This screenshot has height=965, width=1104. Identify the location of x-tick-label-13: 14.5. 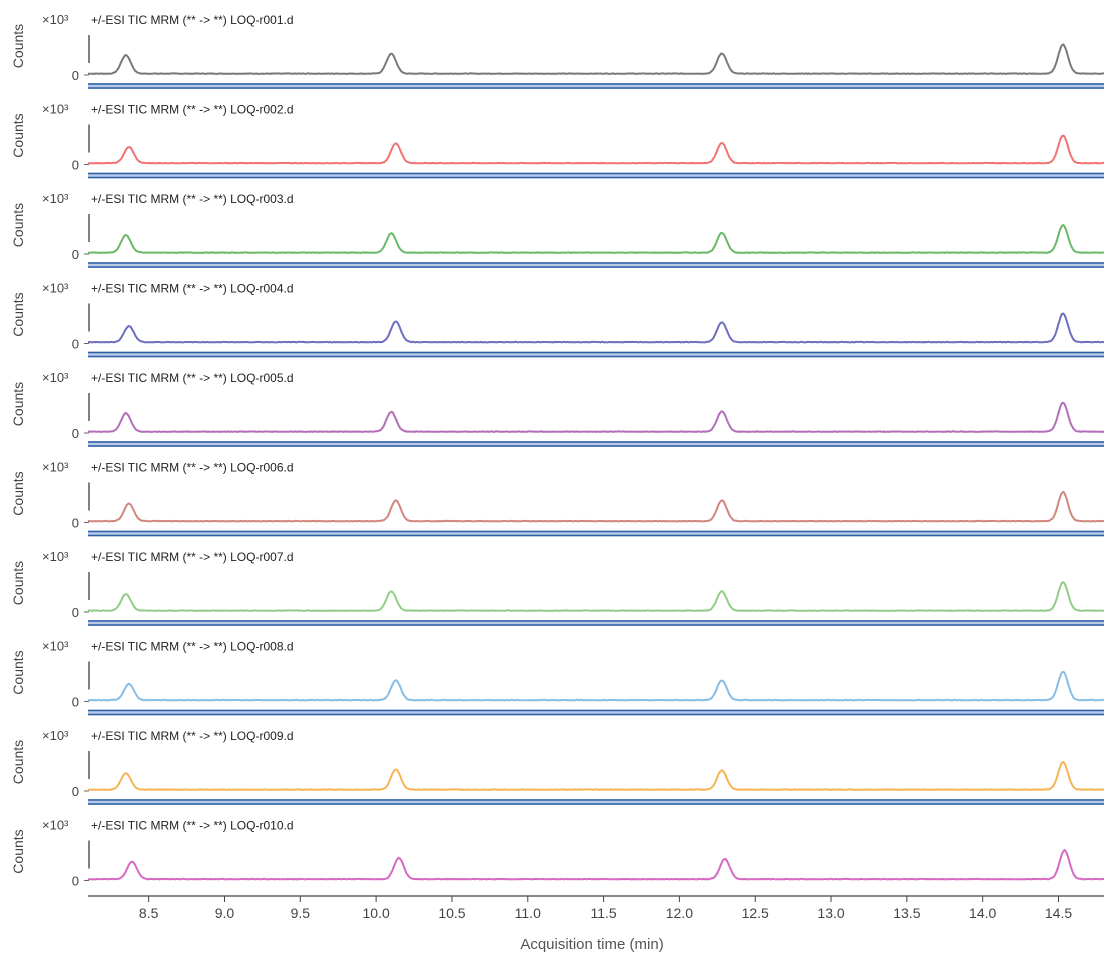
(1058, 913).